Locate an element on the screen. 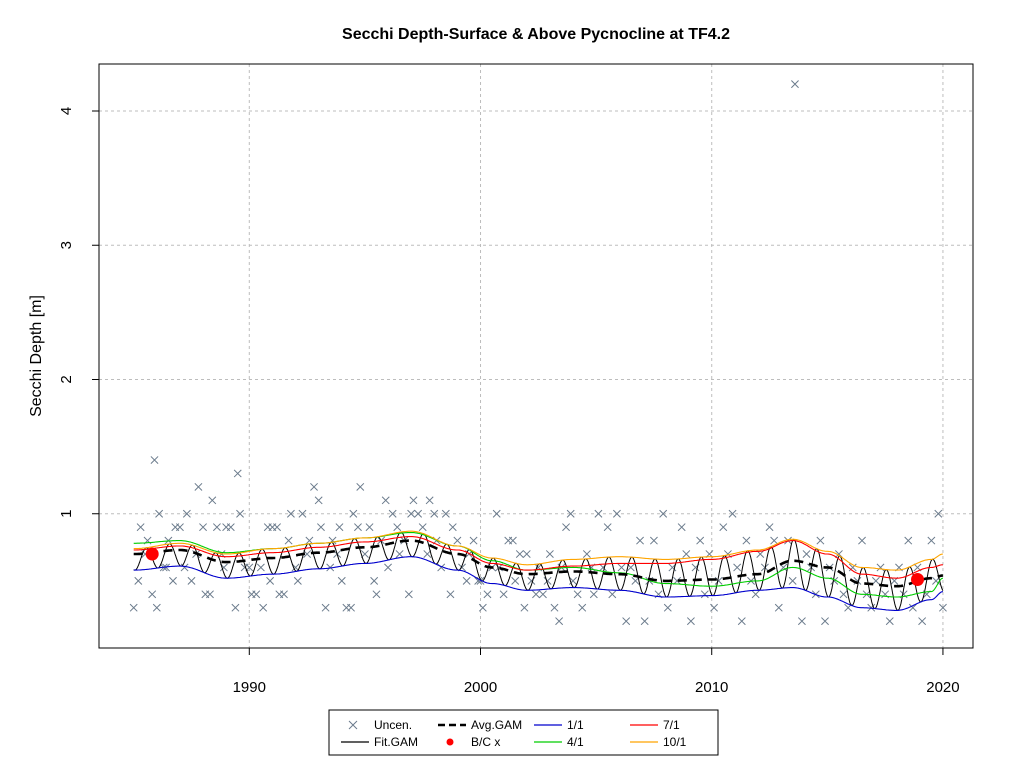 This screenshot has height=773, width=1024. legend-label: 1/1 is located at coordinates (575, 725).